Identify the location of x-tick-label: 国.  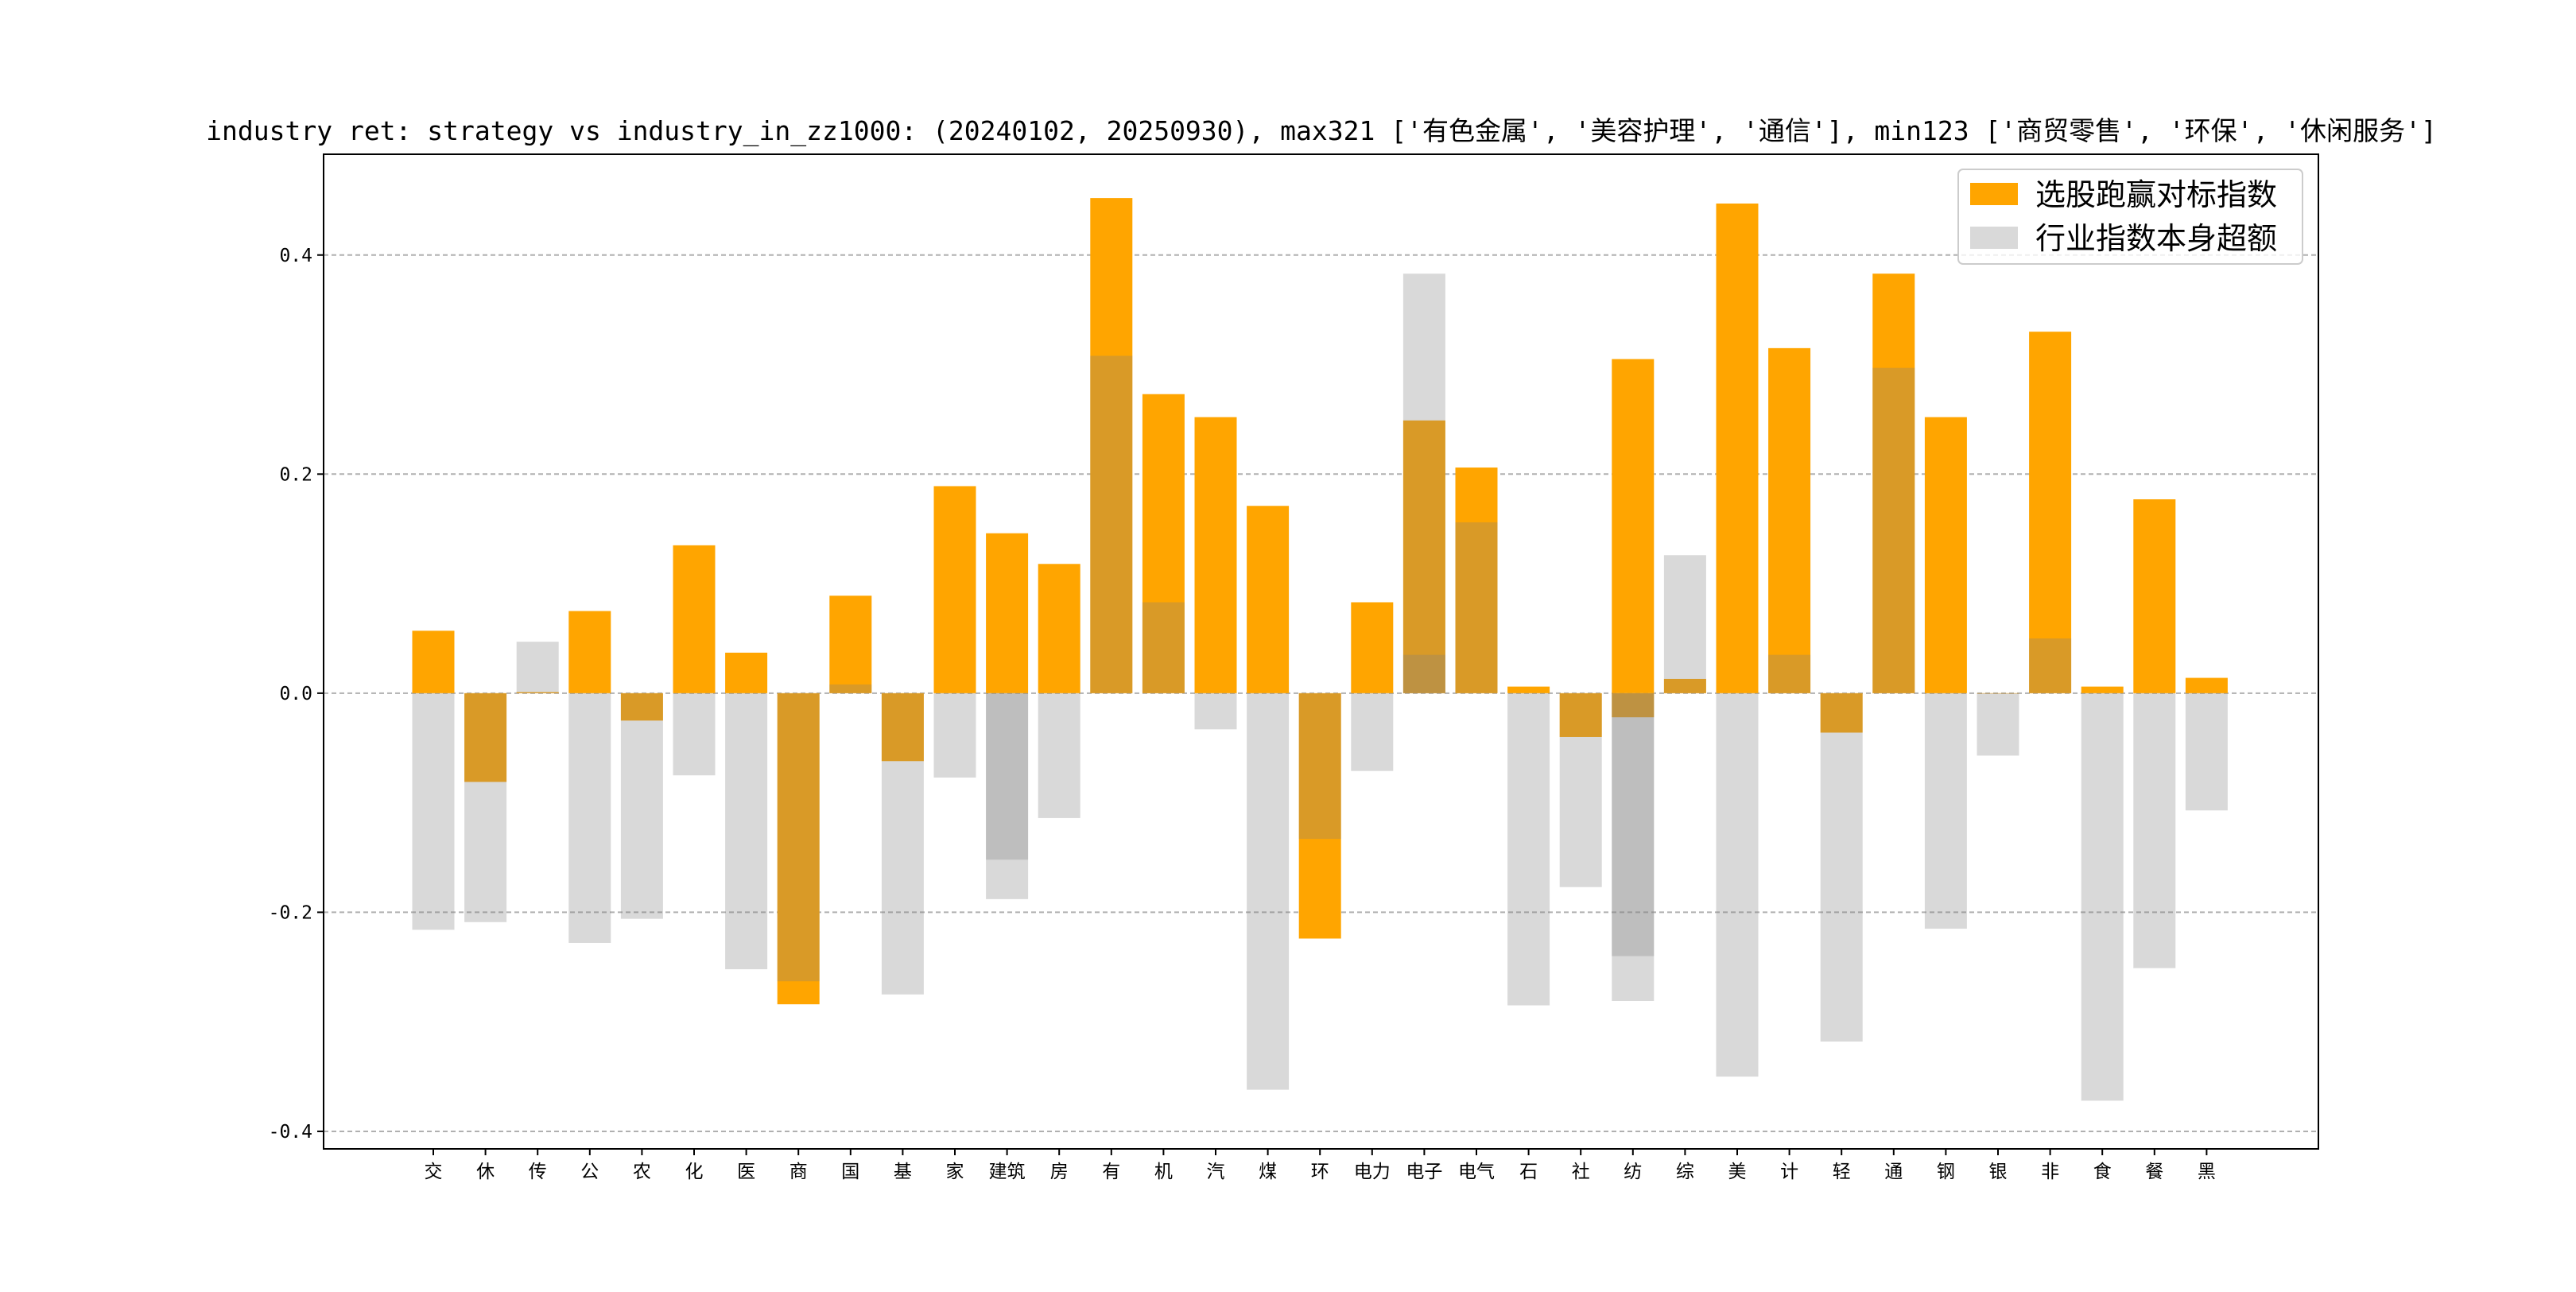
(850, 1172).